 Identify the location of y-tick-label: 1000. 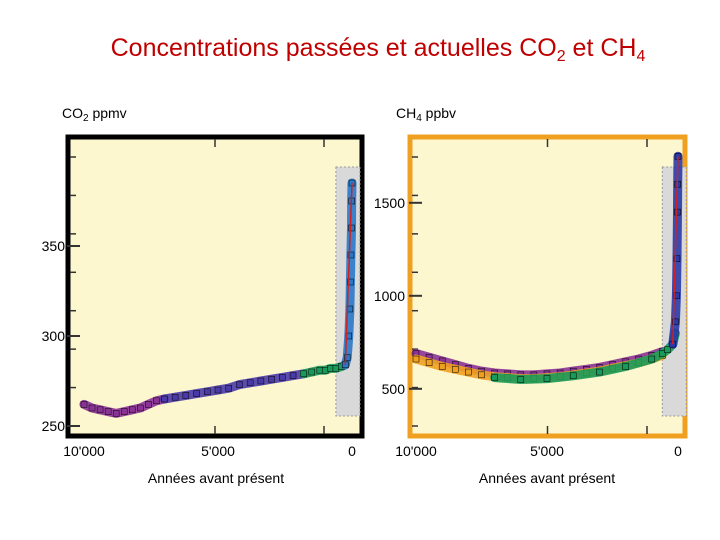
(389, 296).